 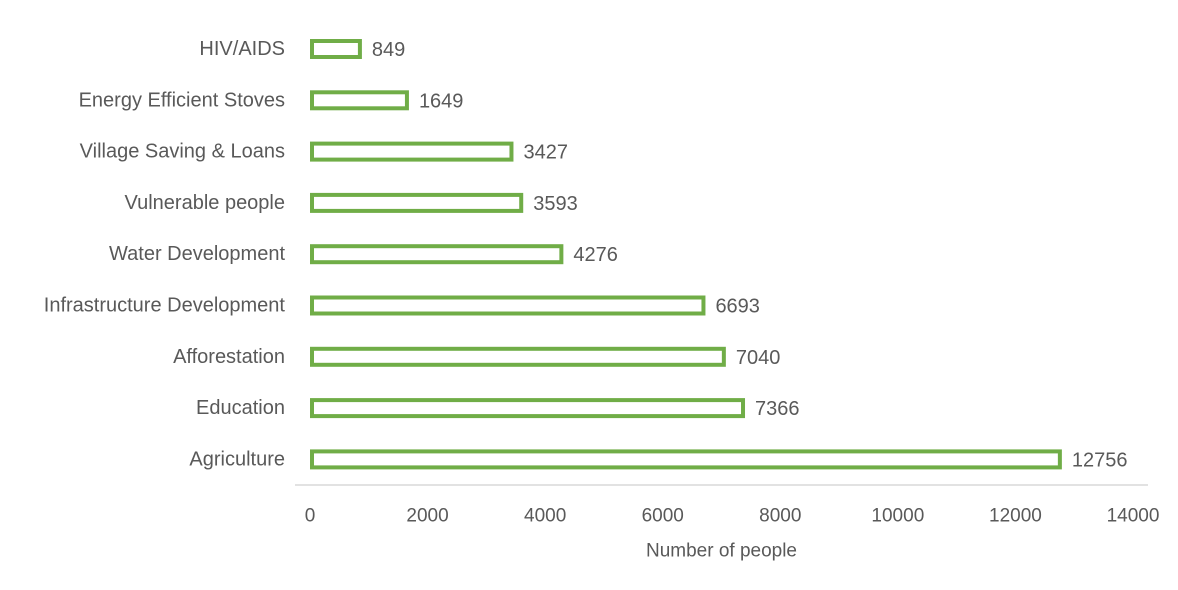 What do you see at coordinates (758, 358) in the screenshot?
I see `data-label-6: 7040` at bounding box center [758, 358].